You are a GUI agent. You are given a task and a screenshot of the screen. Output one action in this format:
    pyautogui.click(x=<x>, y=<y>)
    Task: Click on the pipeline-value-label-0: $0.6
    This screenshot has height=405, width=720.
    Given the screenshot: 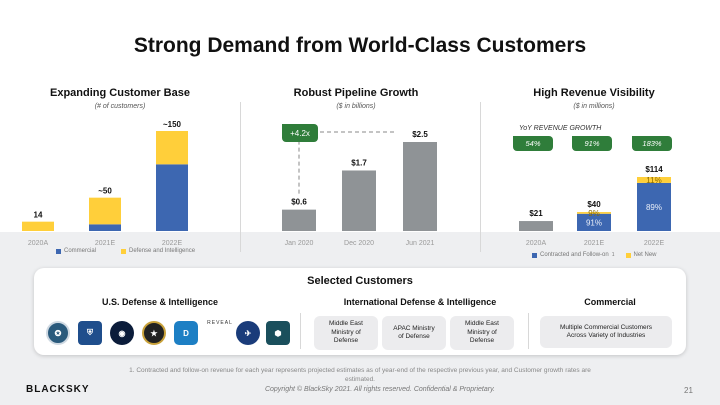 What is the action you would take?
    pyautogui.click(x=299, y=202)
    